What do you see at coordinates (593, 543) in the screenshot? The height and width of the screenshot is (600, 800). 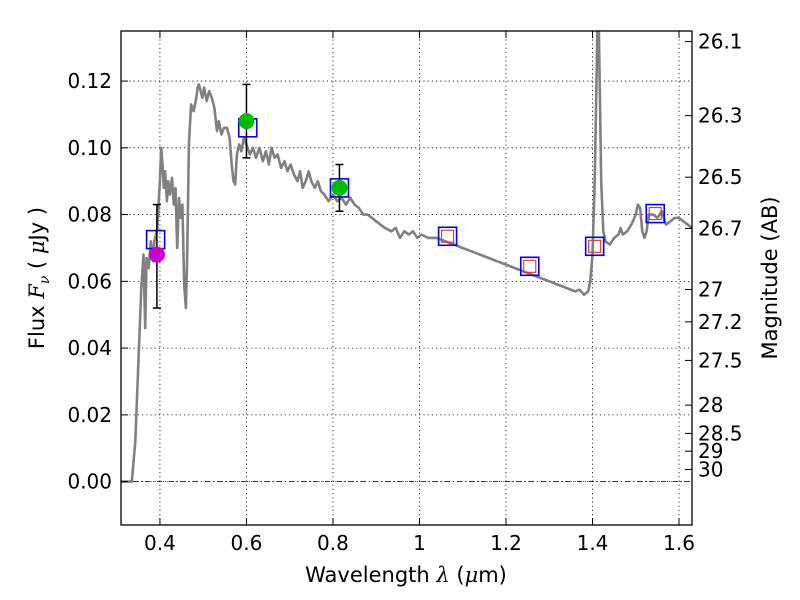 I see `x-tick-label: 1.4` at bounding box center [593, 543].